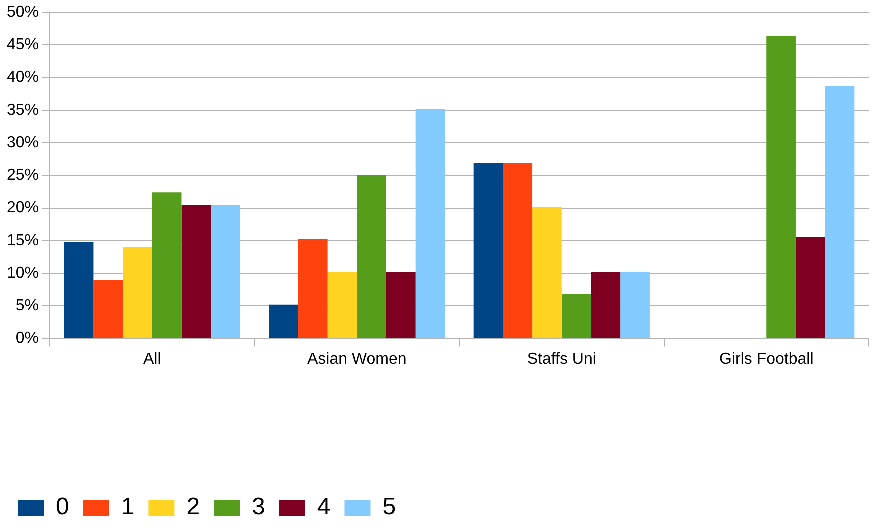 The width and height of the screenshot is (875, 530). What do you see at coordinates (28, 339) in the screenshot?
I see `y-tick-label: 0%` at bounding box center [28, 339].